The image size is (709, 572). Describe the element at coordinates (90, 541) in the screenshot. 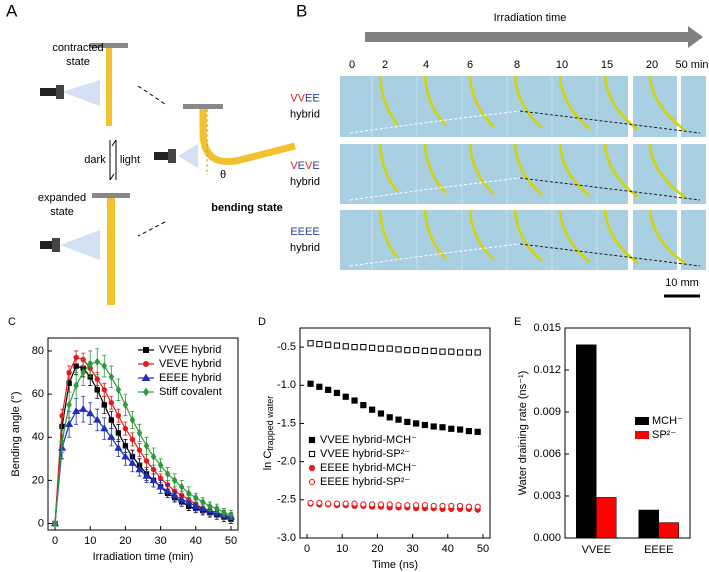

I see `x-tick-label: 10` at that location.